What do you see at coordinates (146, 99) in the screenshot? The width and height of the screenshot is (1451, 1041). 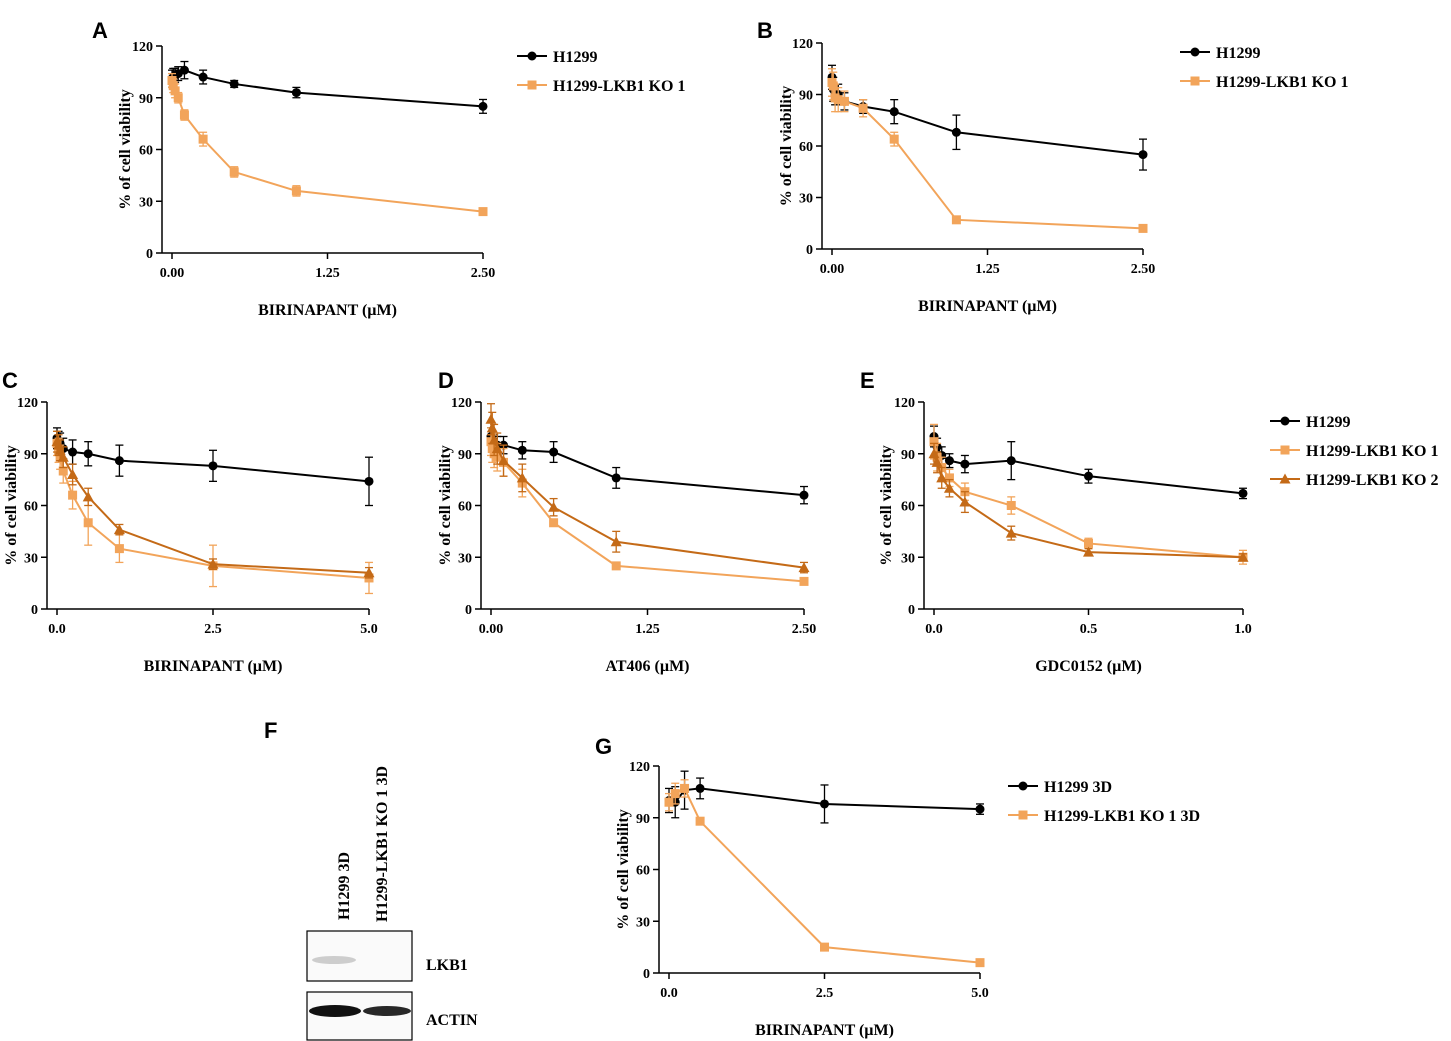 I see `y-tick-label-a: 90` at bounding box center [146, 99].